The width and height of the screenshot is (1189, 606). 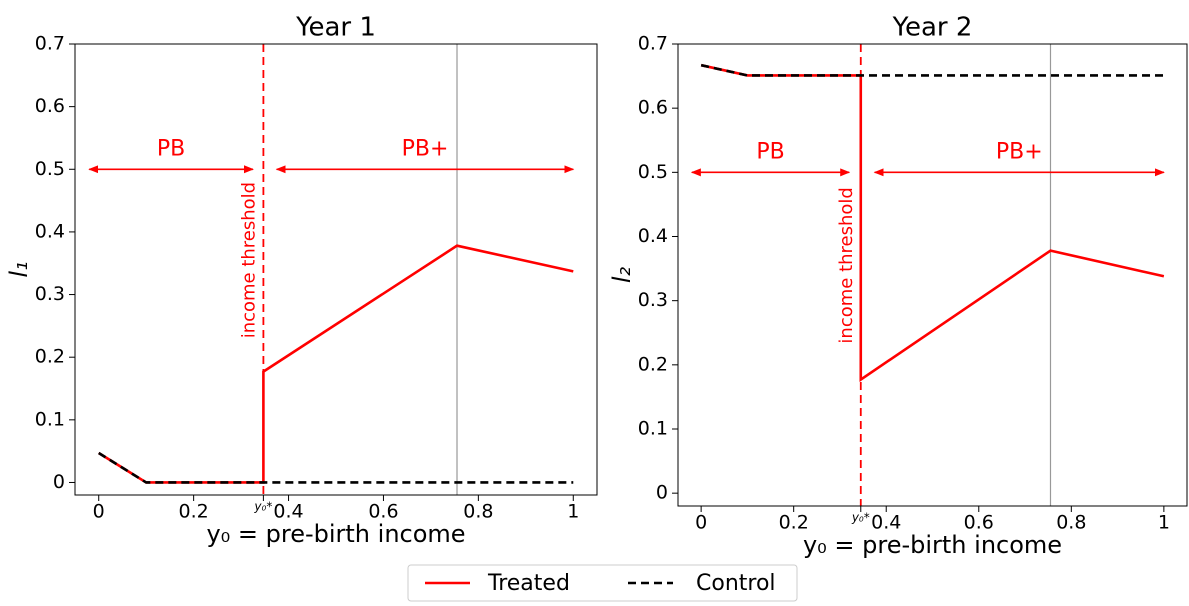 What do you see at coordinates (622, 274) in the screenshot?
I see `y-axis-label: l₂` at bounding box center [622, 274].